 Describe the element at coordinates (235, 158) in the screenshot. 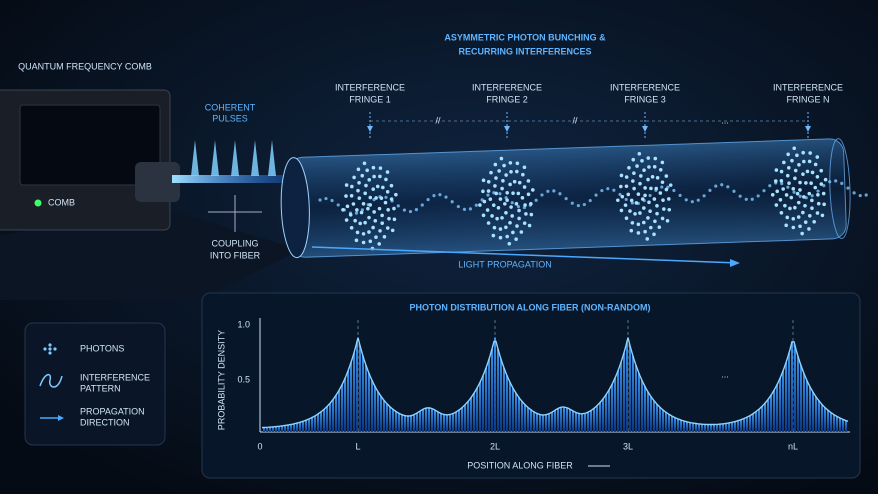

I see `pulse` at that location.